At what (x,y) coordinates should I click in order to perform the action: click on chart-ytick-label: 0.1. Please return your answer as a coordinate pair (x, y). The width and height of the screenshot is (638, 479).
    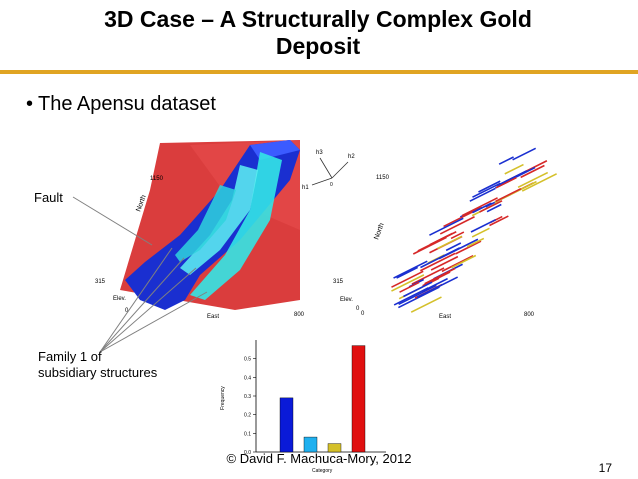
    Looking at the image, I should click on (247, 434).